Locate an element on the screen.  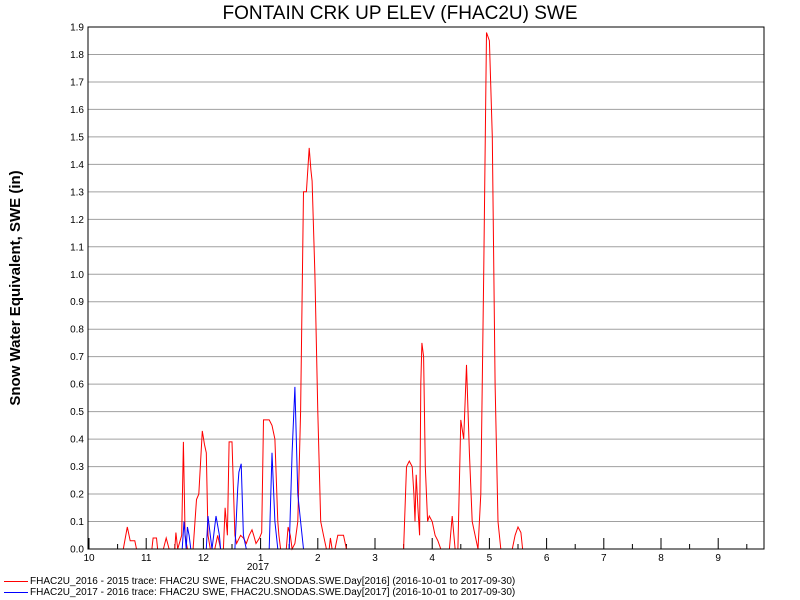
y-tick-label: 0.0 is located at coordinates (77, 550).